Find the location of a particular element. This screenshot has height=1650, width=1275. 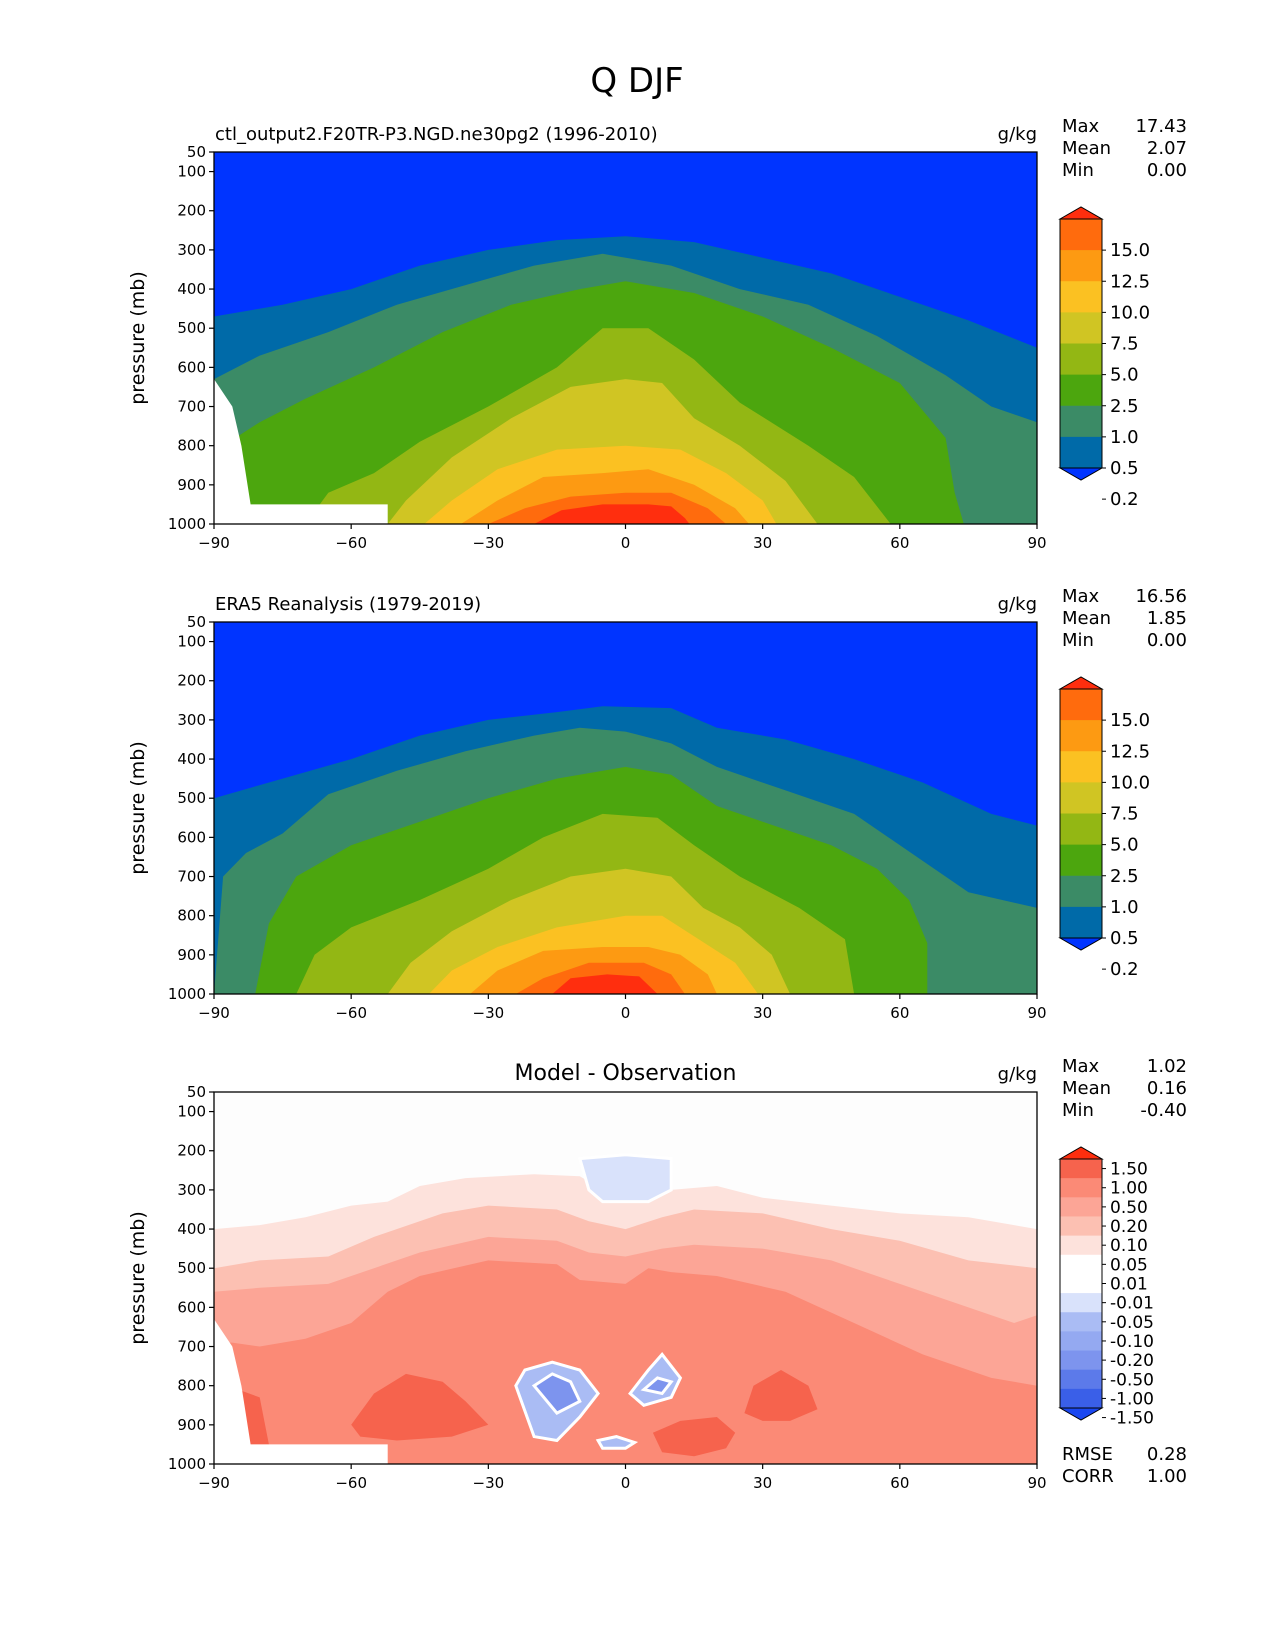

colorbar-label: -0.10 is located at coordinates (1132, 1342).